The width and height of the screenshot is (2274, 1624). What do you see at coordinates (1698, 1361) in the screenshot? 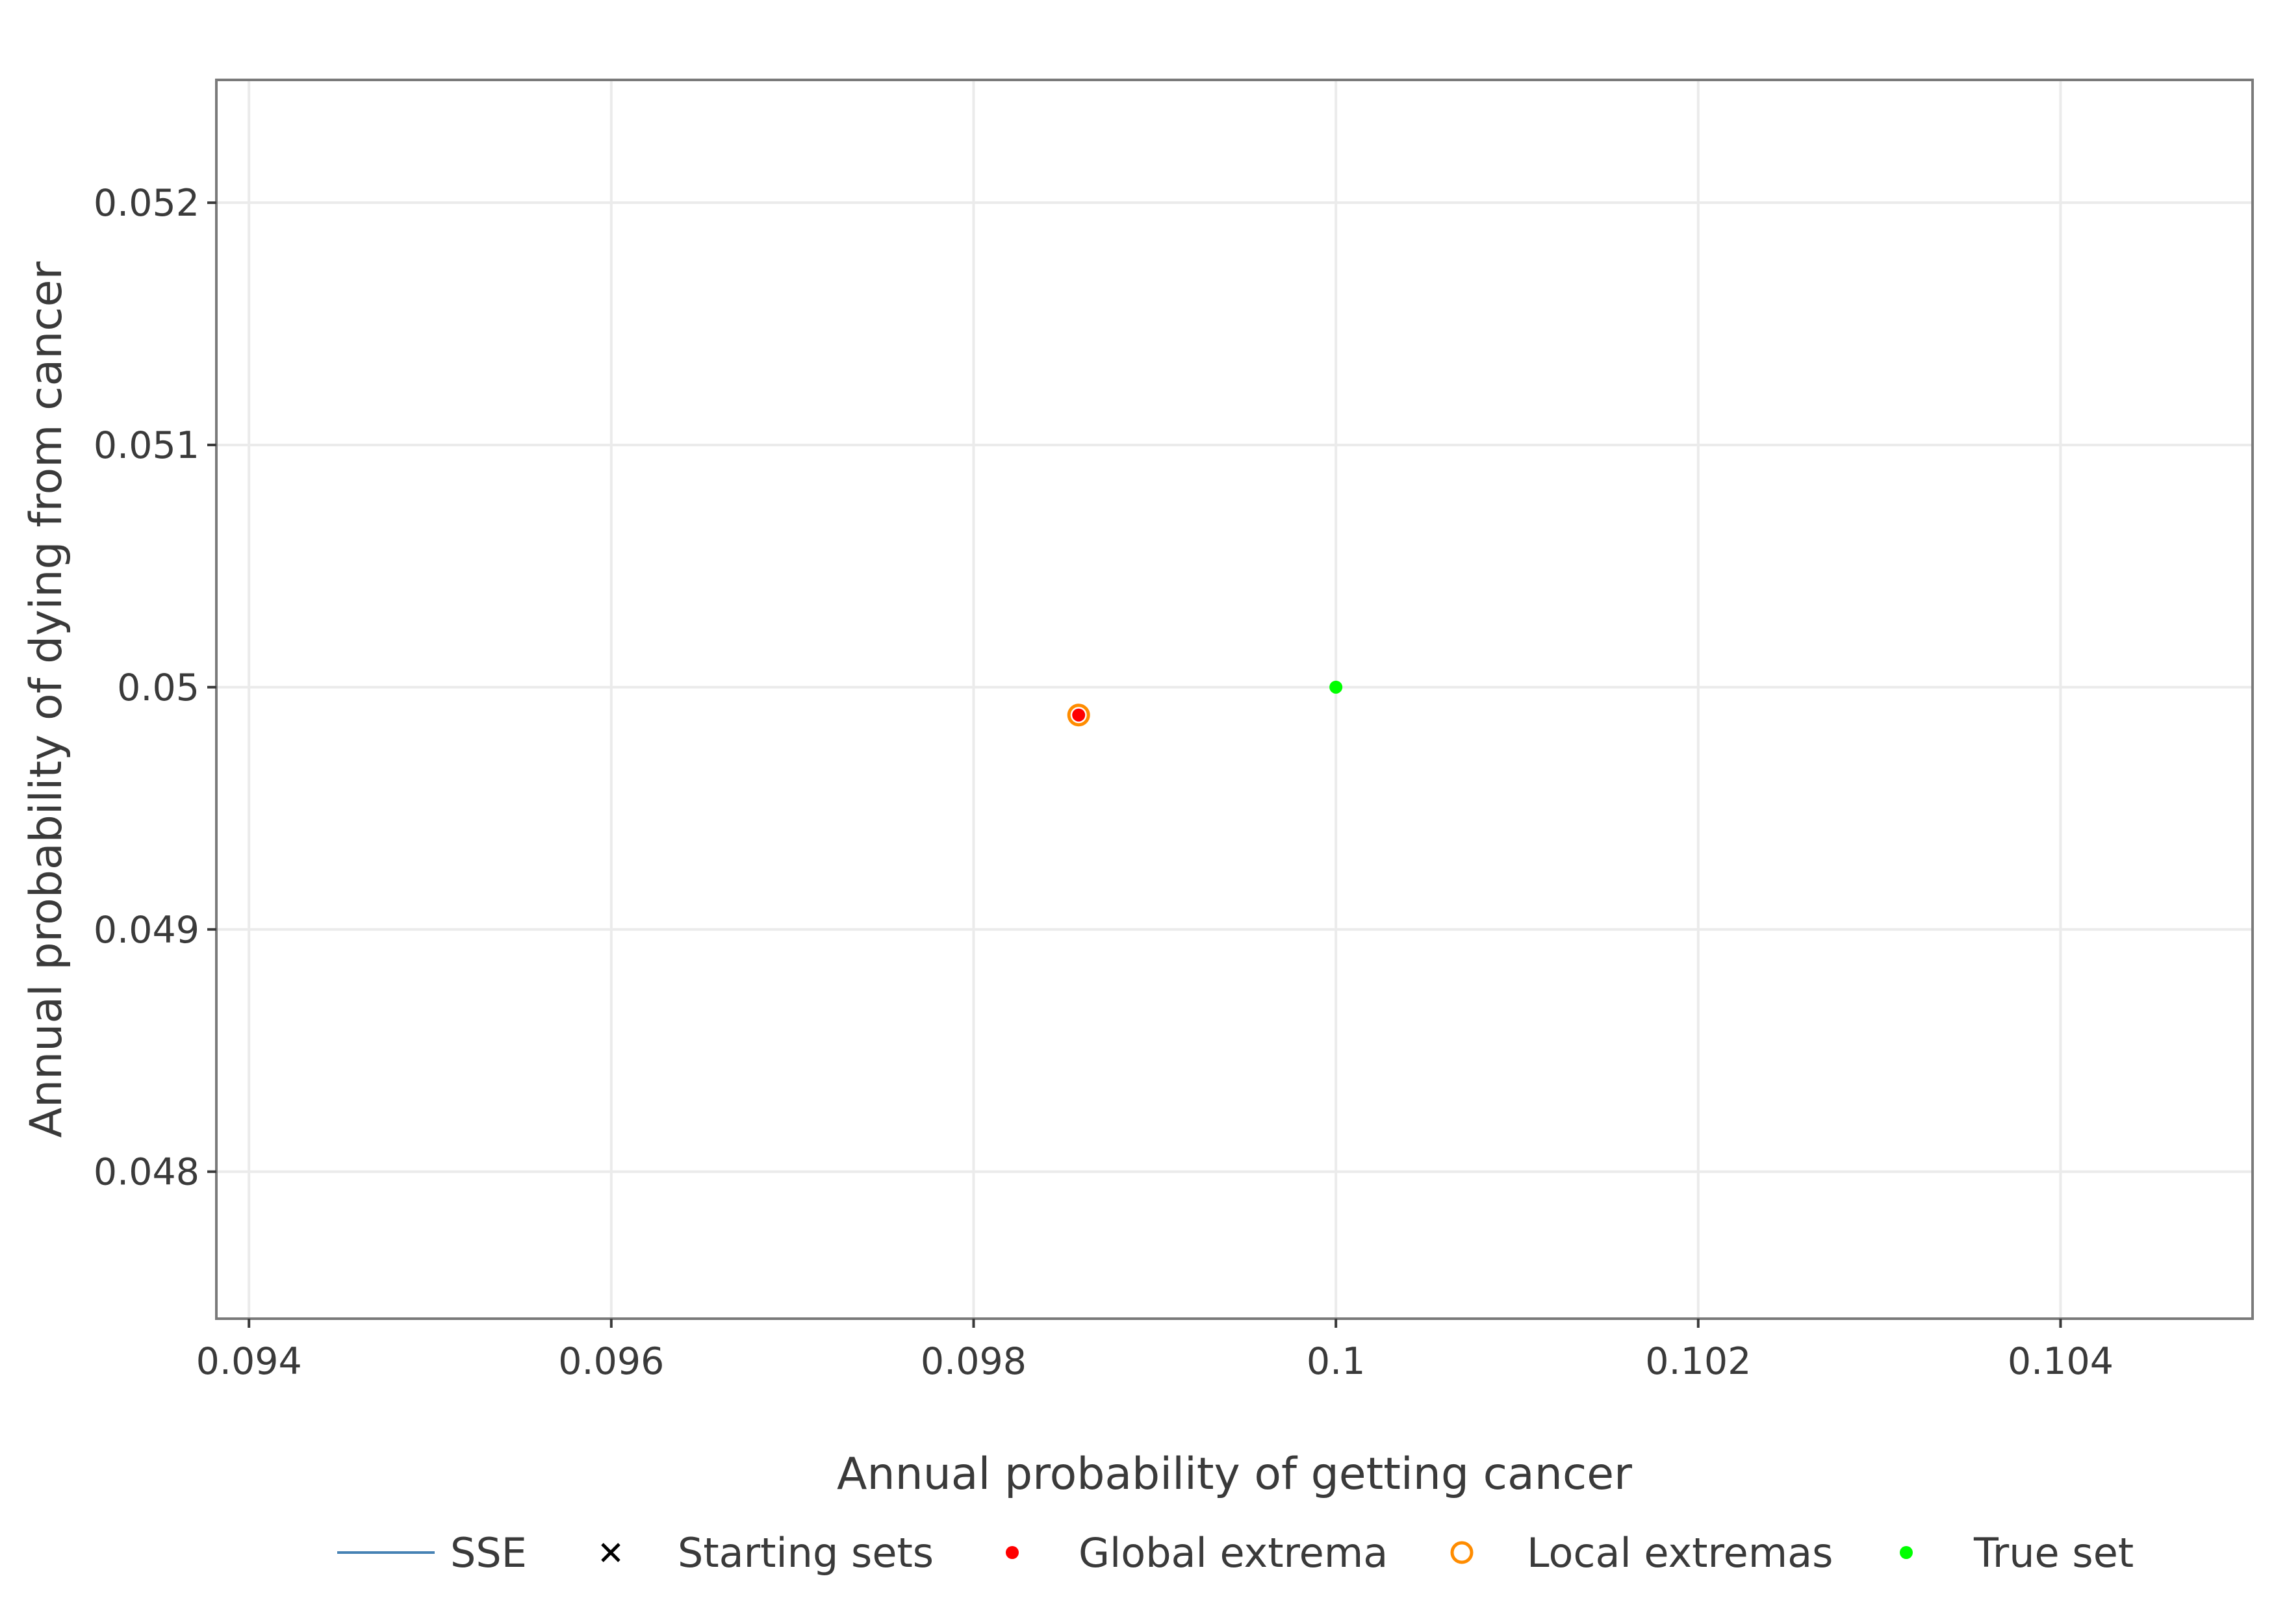
I see `x-tick-label: 0.102` at bounding box center [1698, 1361].